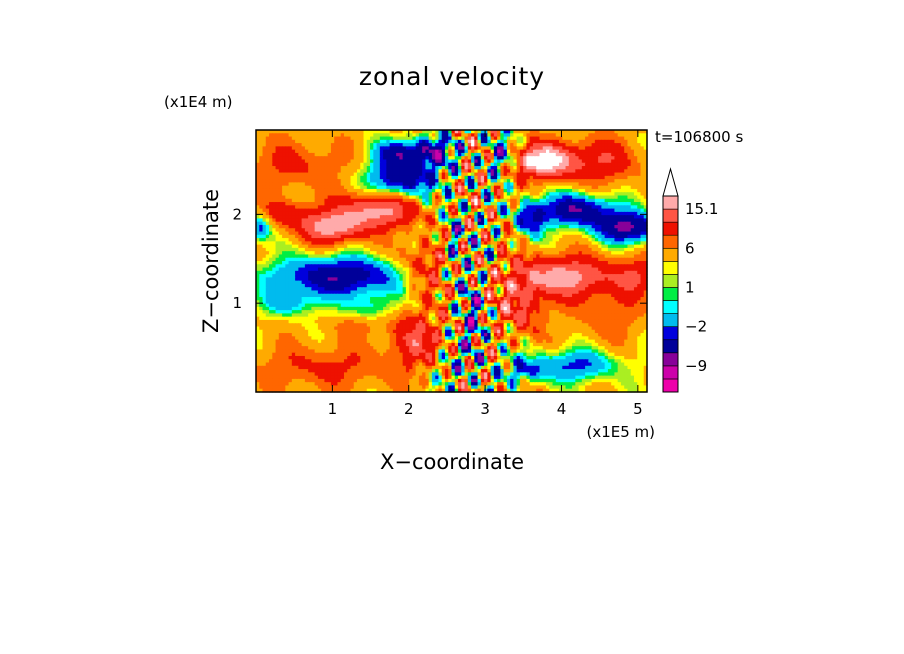  Describe the element at coordinates (699, 137) in the screenshot. I see `time-label: t=106800 s` at that location.